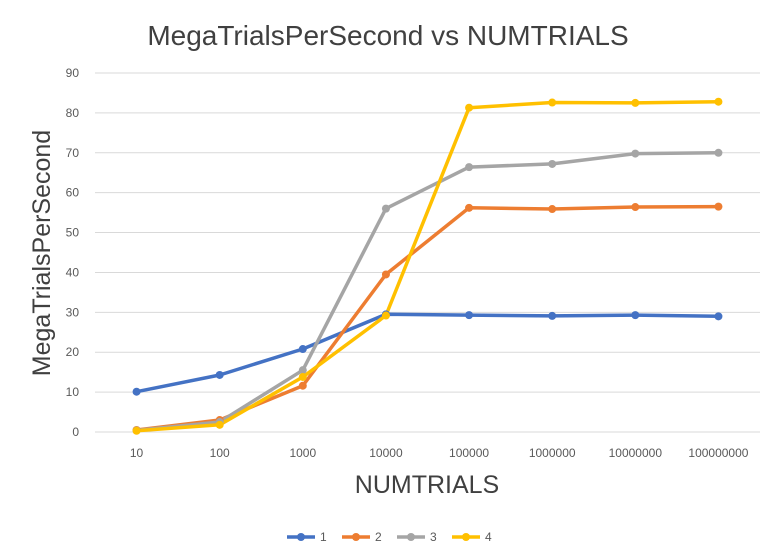  What do you see at coordinates (488, 537) in the screenshot?
I see `legend-entry-4: 4` at bounding box center [488, 537].